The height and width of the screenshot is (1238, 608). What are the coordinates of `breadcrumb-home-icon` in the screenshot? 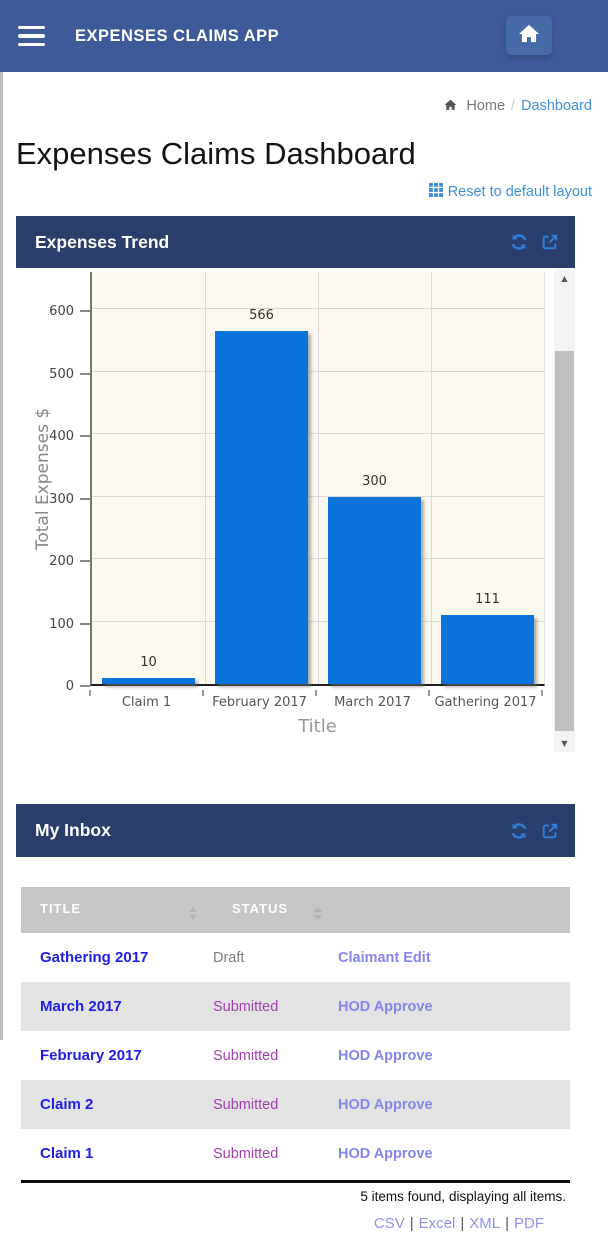 It's located at (452, 107).